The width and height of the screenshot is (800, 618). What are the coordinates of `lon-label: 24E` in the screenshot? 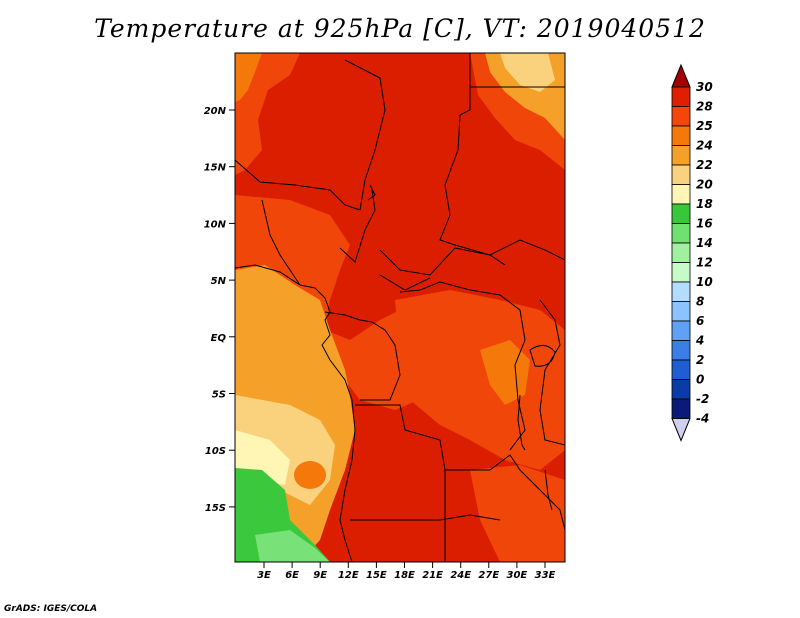 It's located at (460, 575).